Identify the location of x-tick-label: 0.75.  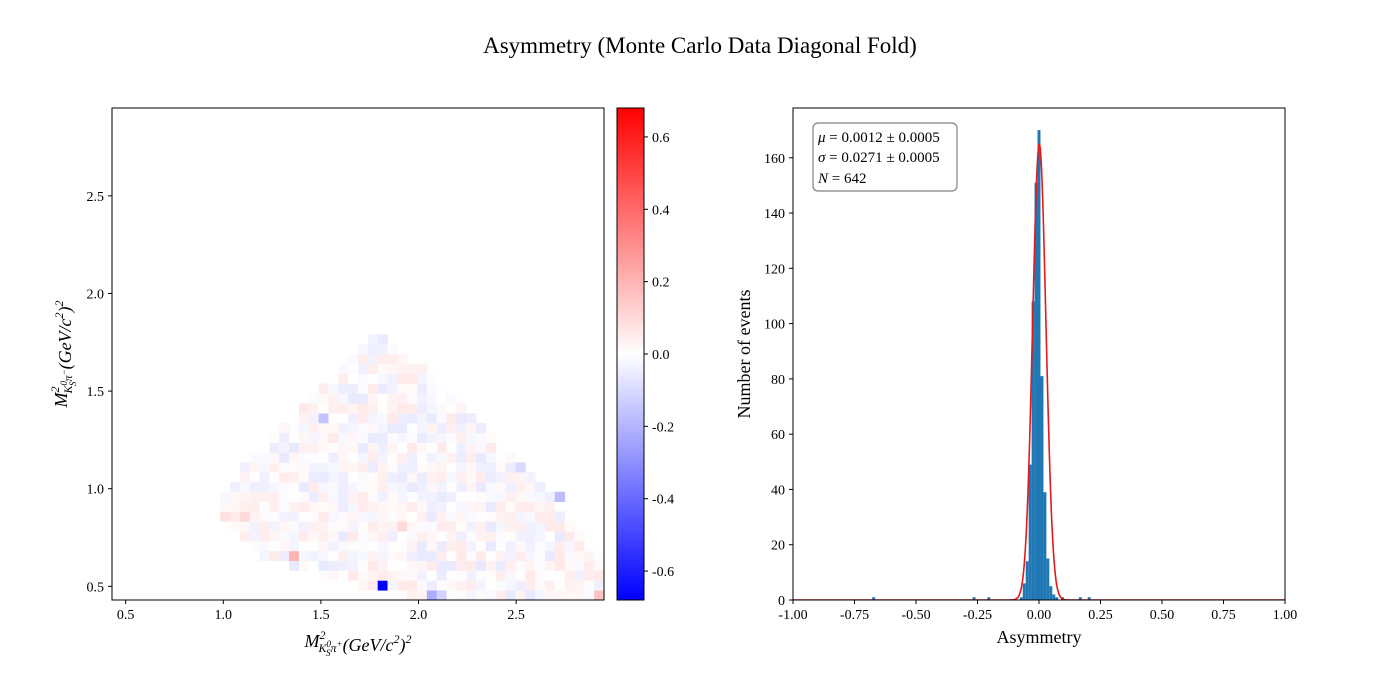
(1223, 615).